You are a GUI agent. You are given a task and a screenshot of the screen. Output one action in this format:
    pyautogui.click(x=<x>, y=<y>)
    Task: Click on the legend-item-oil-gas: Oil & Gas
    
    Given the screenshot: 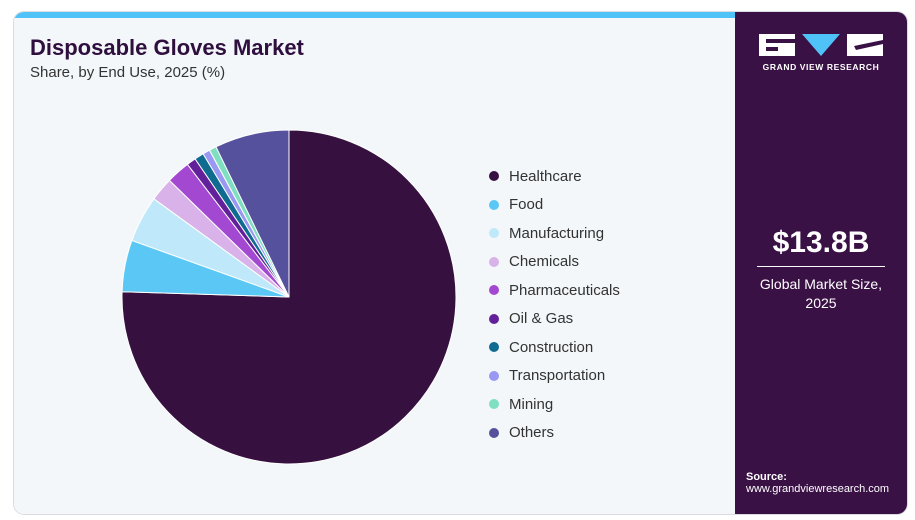 What is the action you would take?
    pyautogui.click(x=554, y=319)
    